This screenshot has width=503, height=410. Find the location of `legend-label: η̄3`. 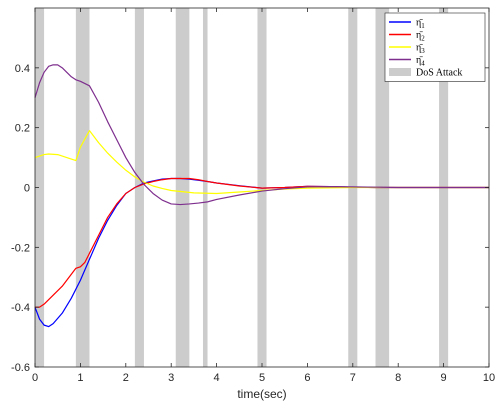

legend-label: η̄3 is located at coordinates (420, 49).